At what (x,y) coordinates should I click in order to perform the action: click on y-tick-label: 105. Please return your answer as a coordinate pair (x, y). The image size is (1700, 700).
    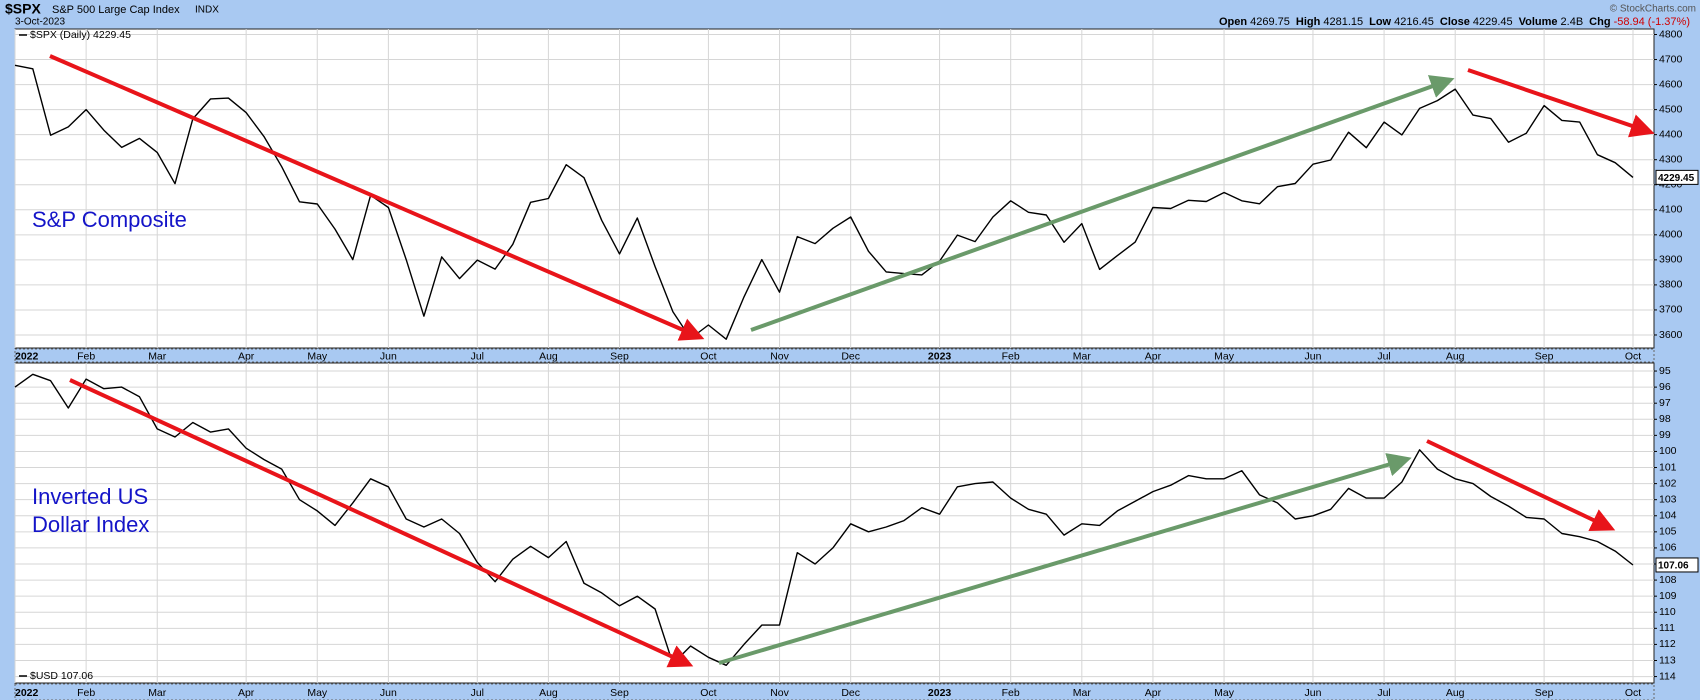
    Looking at the image, I should click on (1668, 532).